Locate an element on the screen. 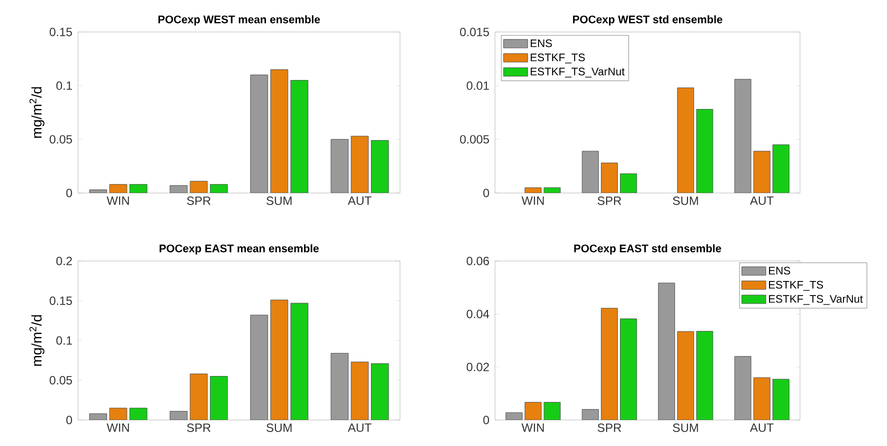 This screenshot has height=446, width=887. chart-title: POCexp EAST std ensemble is located at coordinates (648, 249).